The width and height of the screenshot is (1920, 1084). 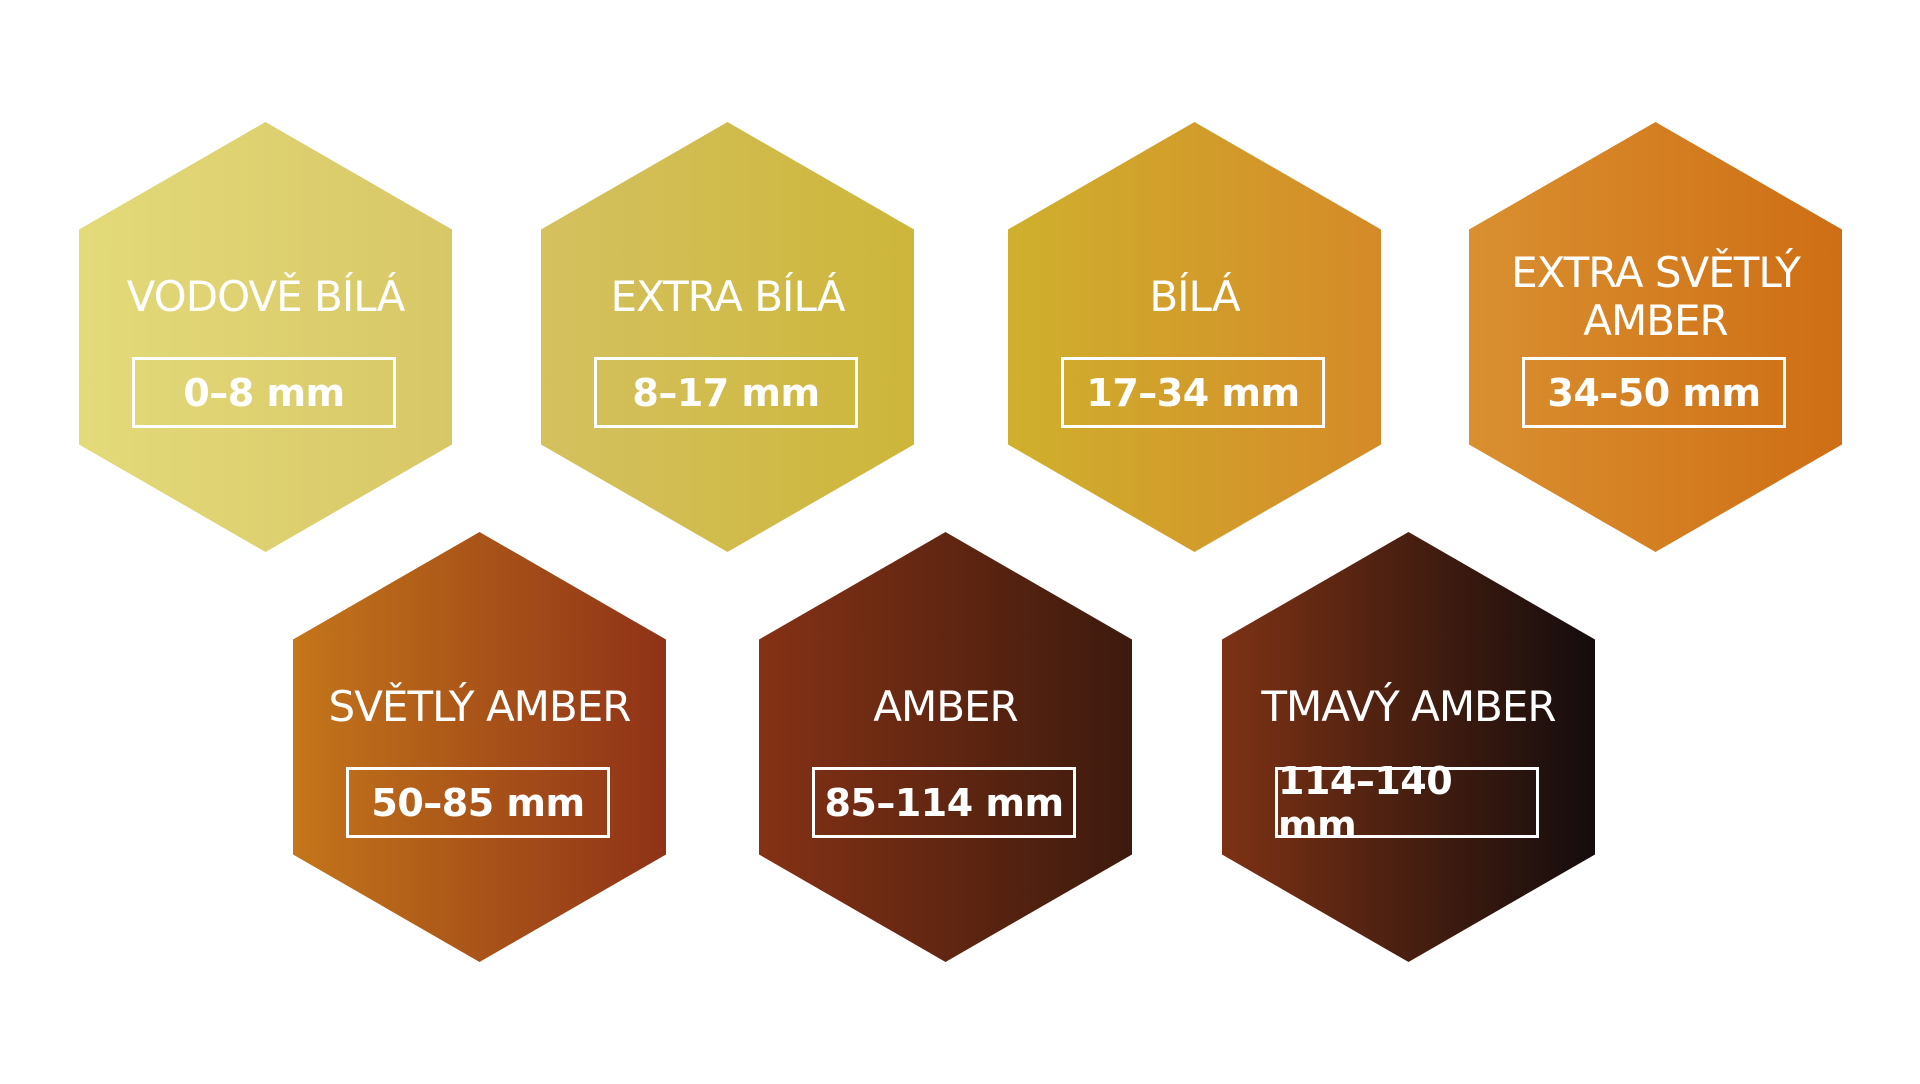 What do you see at coordinates (1365, 802) in the screenshot?
I see `grade-range: 114–140 mm` at bounding box center [1365, 802].